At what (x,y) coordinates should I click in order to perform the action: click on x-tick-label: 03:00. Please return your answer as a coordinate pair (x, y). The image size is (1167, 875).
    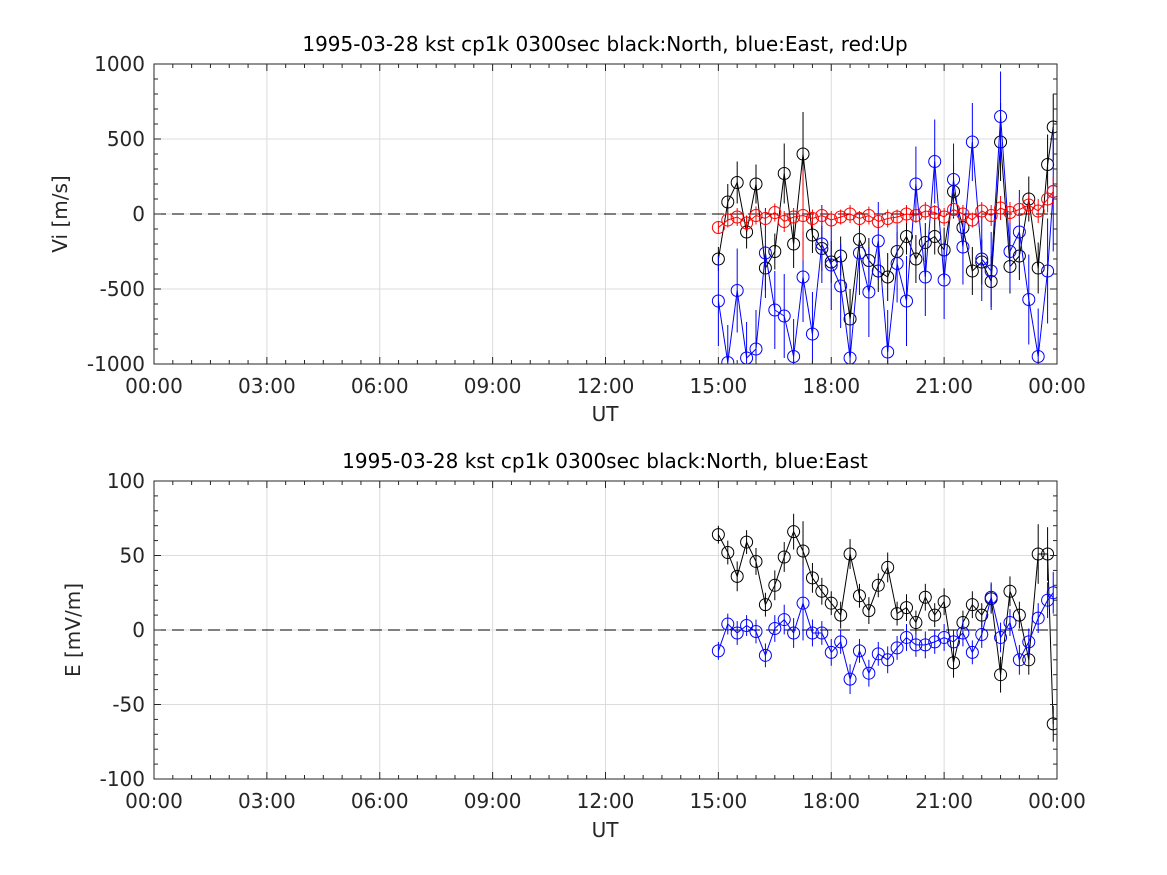
    Looking at the image, I should click on (267, 386).